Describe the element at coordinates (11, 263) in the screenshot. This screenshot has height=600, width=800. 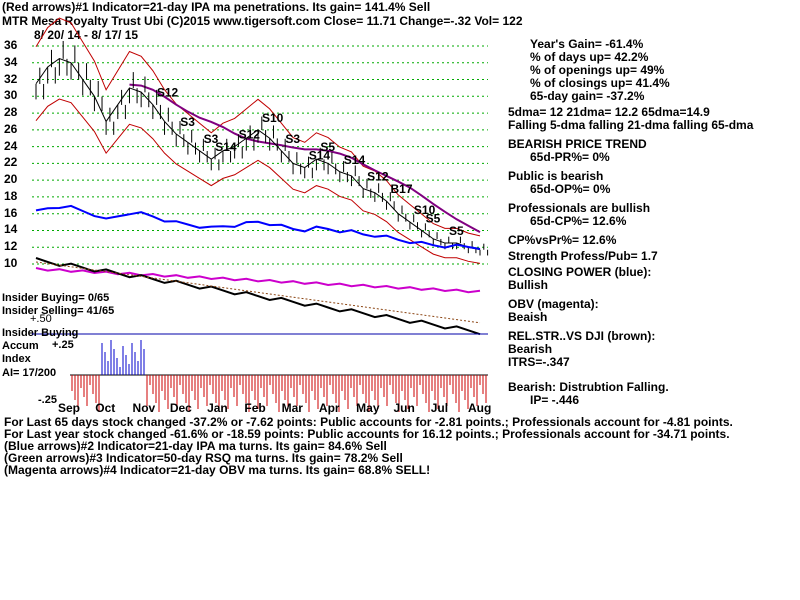
I see `y-tick-label: 10` at that location.